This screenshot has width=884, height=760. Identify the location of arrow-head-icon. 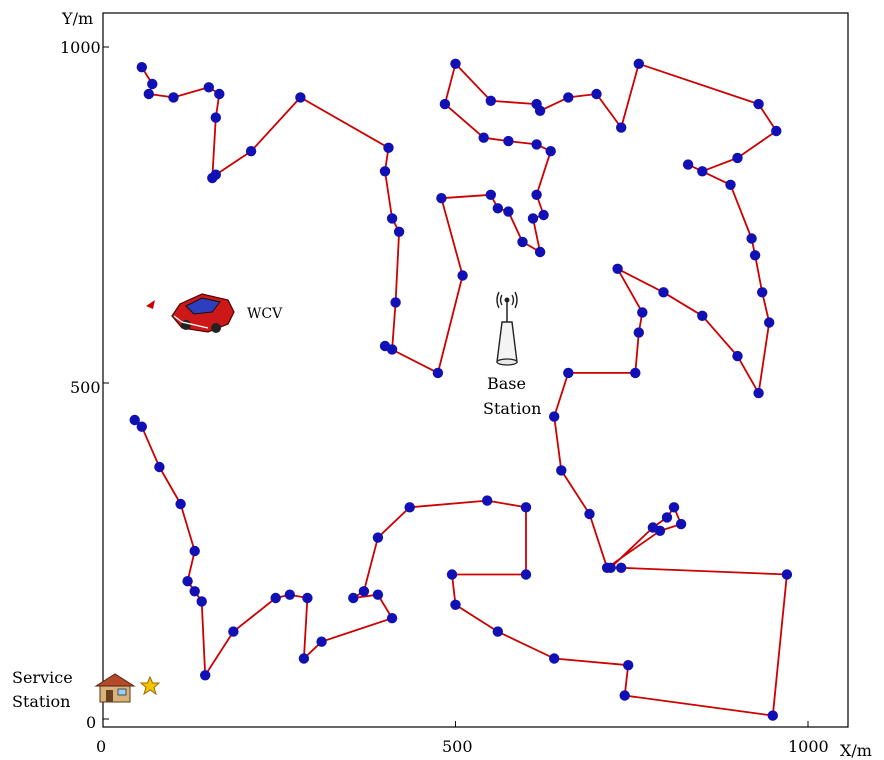
(150, 304).